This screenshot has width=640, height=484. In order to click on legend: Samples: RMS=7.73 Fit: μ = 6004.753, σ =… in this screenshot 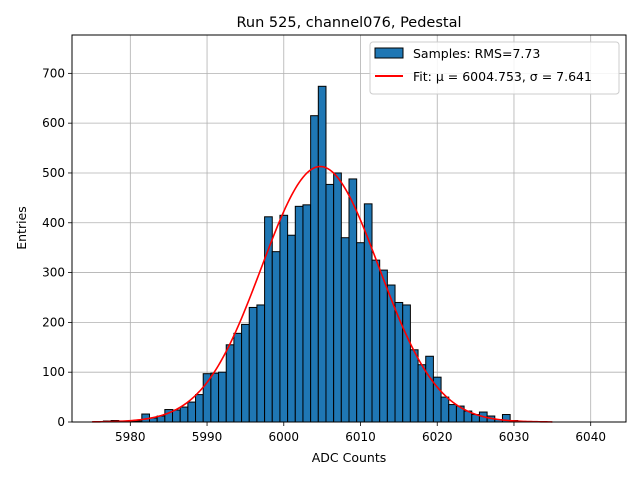, I will do `click(494, 68)`.